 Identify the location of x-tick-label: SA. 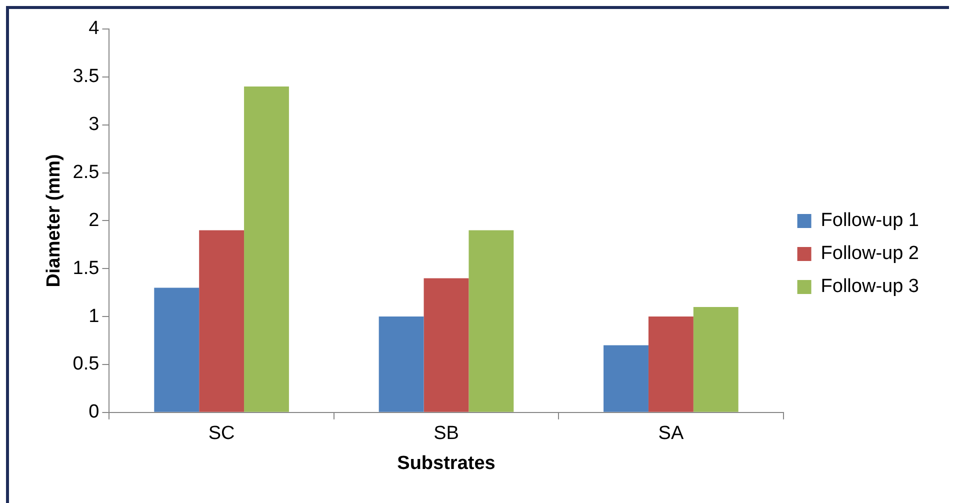
(671, 433).